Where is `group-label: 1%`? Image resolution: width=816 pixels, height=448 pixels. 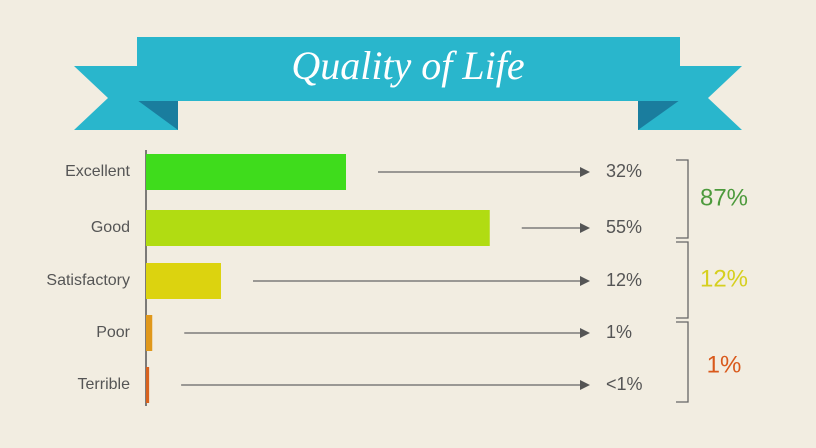 group-label: 1% is located at coordinates (724, 364).